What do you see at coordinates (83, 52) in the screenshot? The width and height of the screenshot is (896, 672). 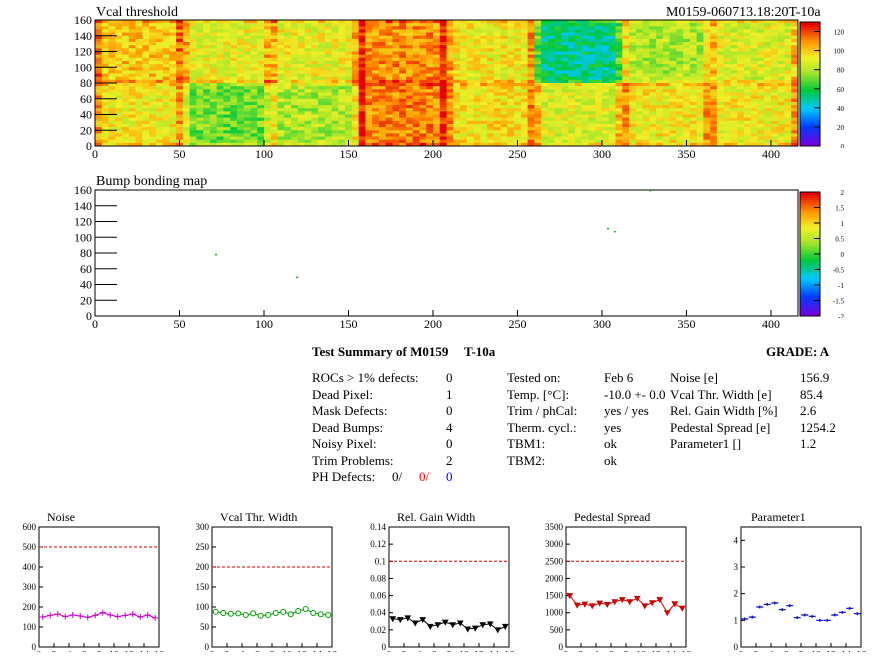 I see `y-tick-label: 120` at bounding box center [83, 52].